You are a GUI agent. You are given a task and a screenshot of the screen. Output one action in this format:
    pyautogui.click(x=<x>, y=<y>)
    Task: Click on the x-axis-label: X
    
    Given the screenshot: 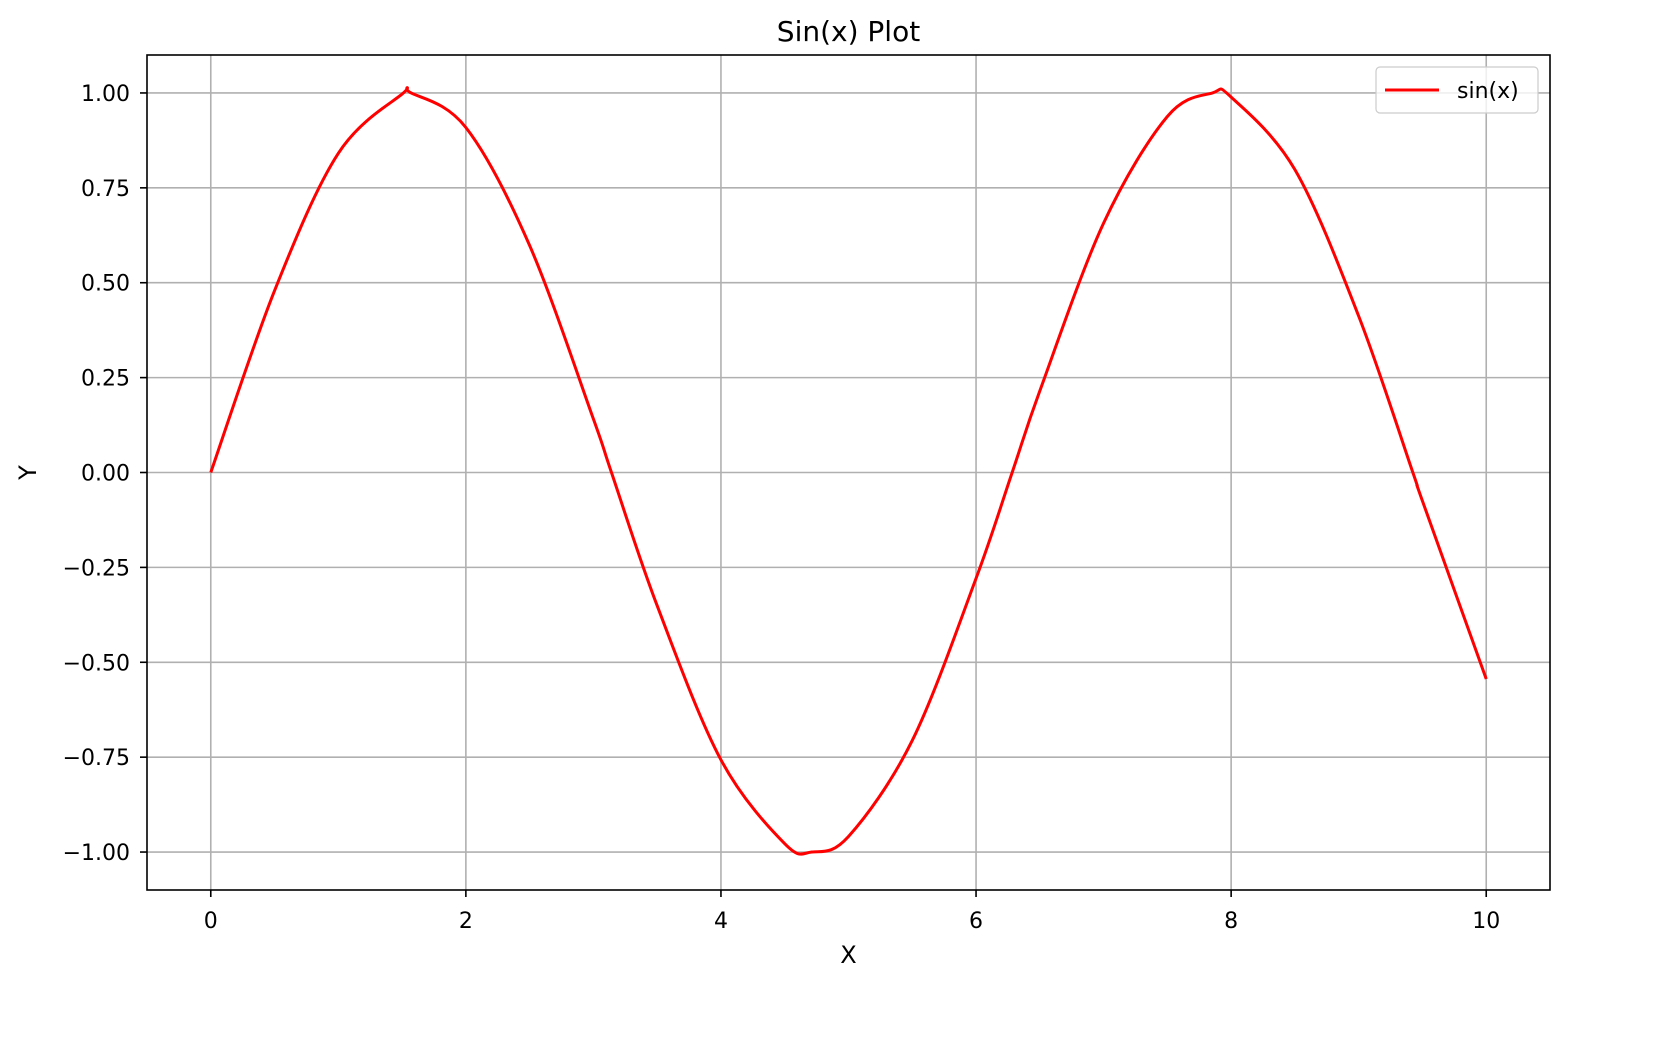 What is the action you would take?
    pyautogui.click(x=848, y=955)
    